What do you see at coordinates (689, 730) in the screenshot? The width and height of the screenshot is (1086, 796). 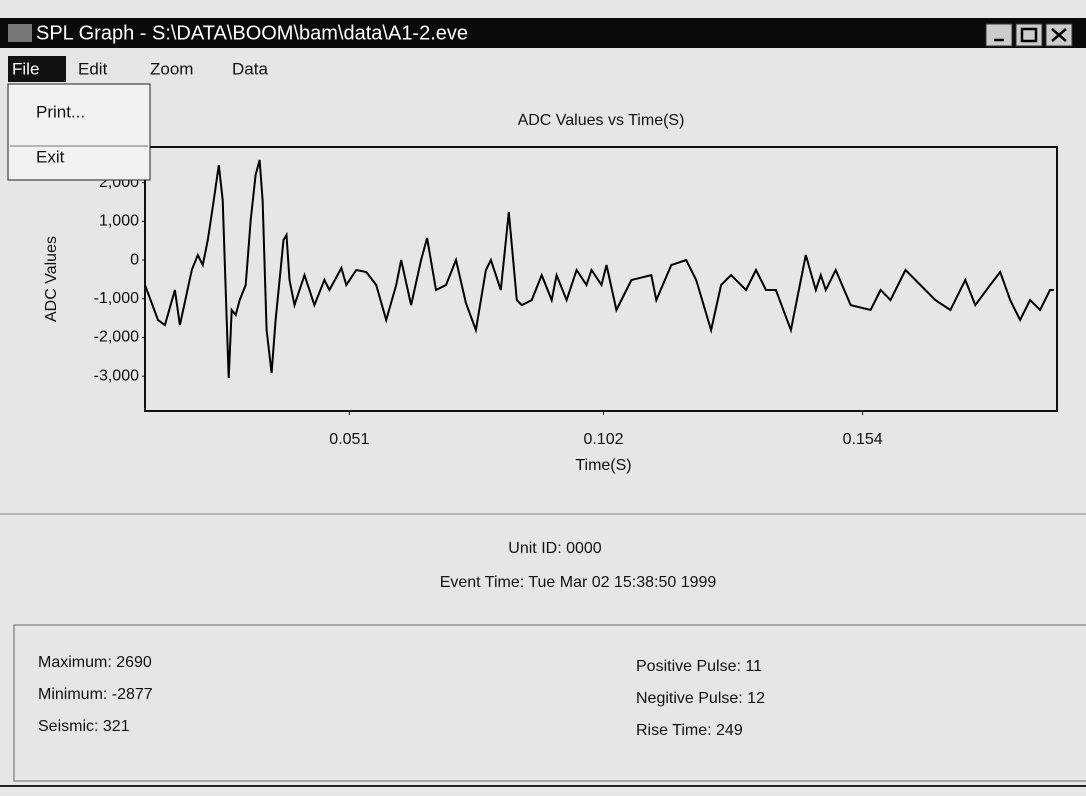 I see `stat-right: Rise Time: 249` at bounding box center [689, 730].